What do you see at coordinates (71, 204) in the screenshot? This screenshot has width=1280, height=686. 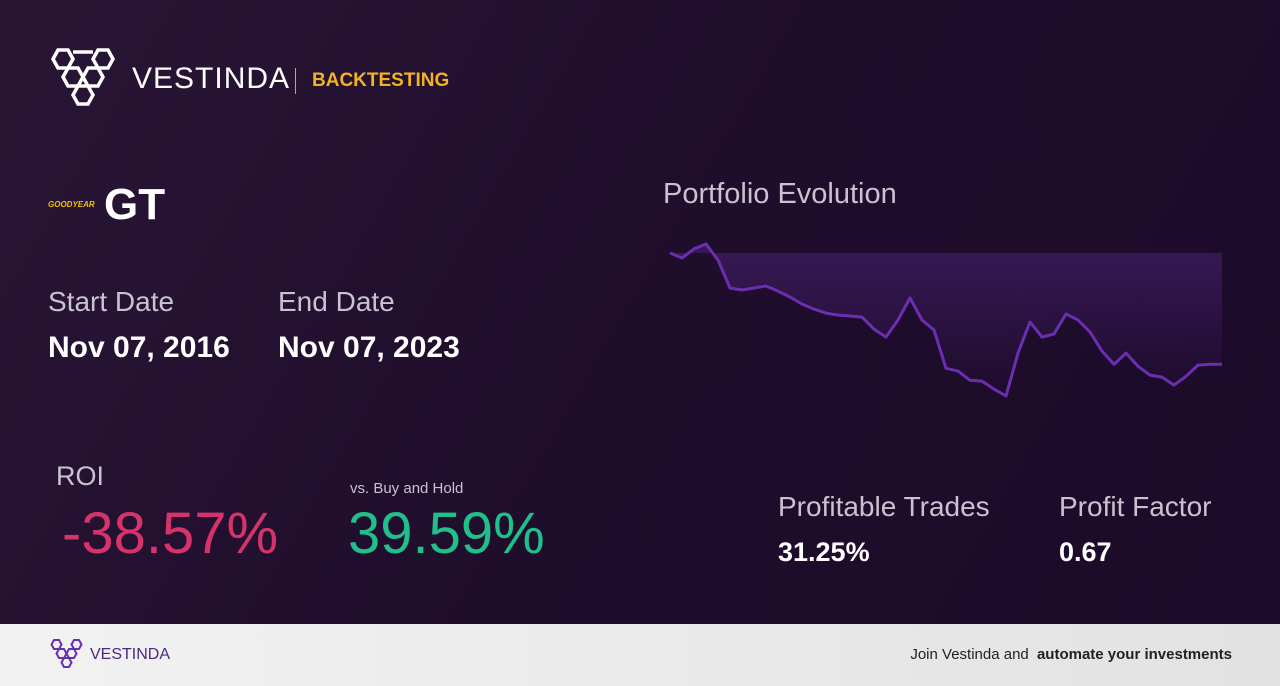 I see `asset-logo: GOODYEAR` at bounding box center [71, 204].